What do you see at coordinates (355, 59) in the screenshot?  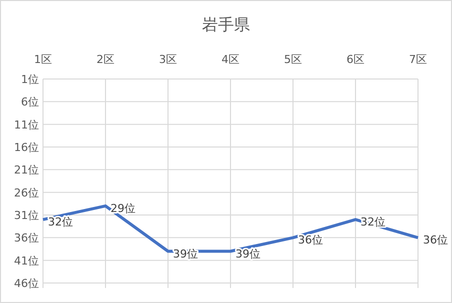 I see `x-tick-label: 6区` at bounding box center [355, 59].